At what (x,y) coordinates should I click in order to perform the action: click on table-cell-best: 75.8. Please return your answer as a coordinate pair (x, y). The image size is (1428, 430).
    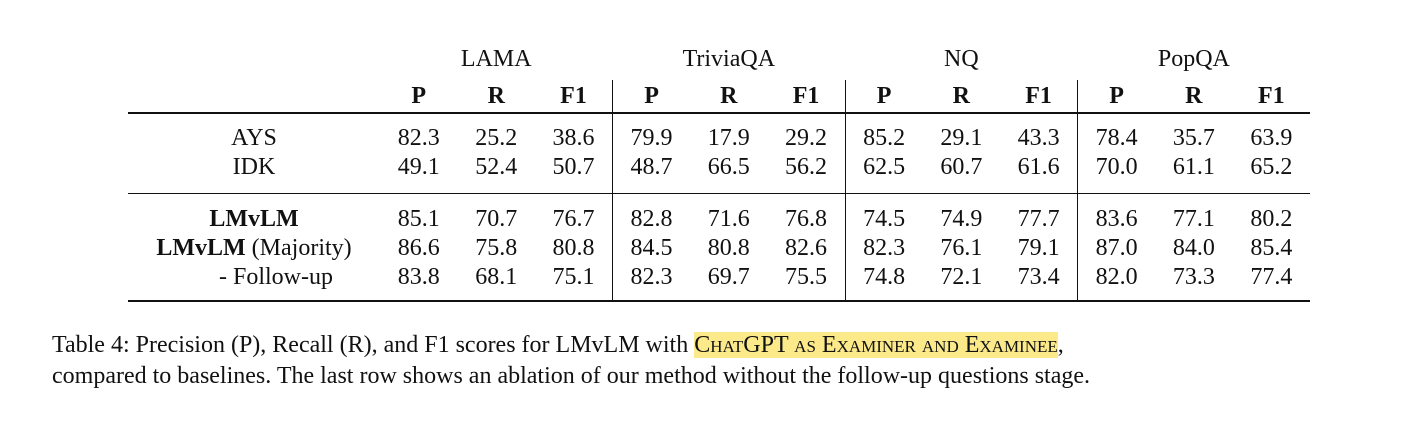
    Looking at the image, I should click on (496, 248).